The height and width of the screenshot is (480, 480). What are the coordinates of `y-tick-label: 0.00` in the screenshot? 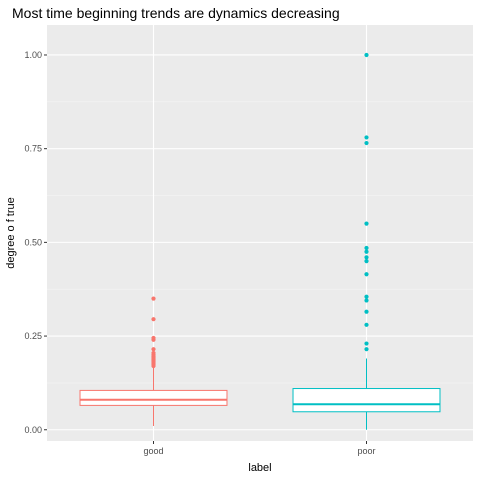 It's located at (33, 430).